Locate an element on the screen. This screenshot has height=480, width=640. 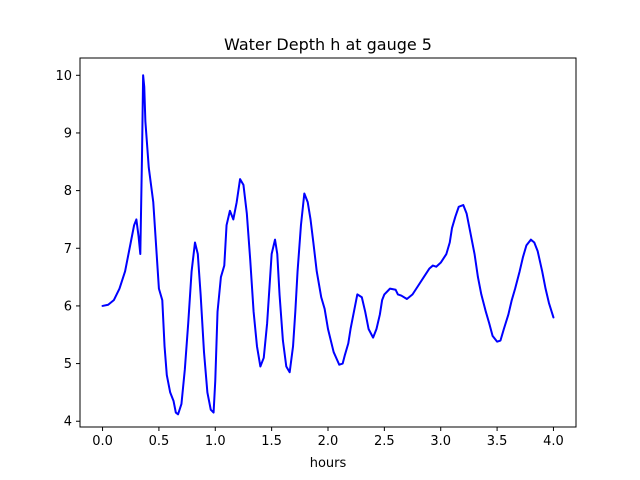
y-tick-label: 7 is located at coordinates (68, 249).